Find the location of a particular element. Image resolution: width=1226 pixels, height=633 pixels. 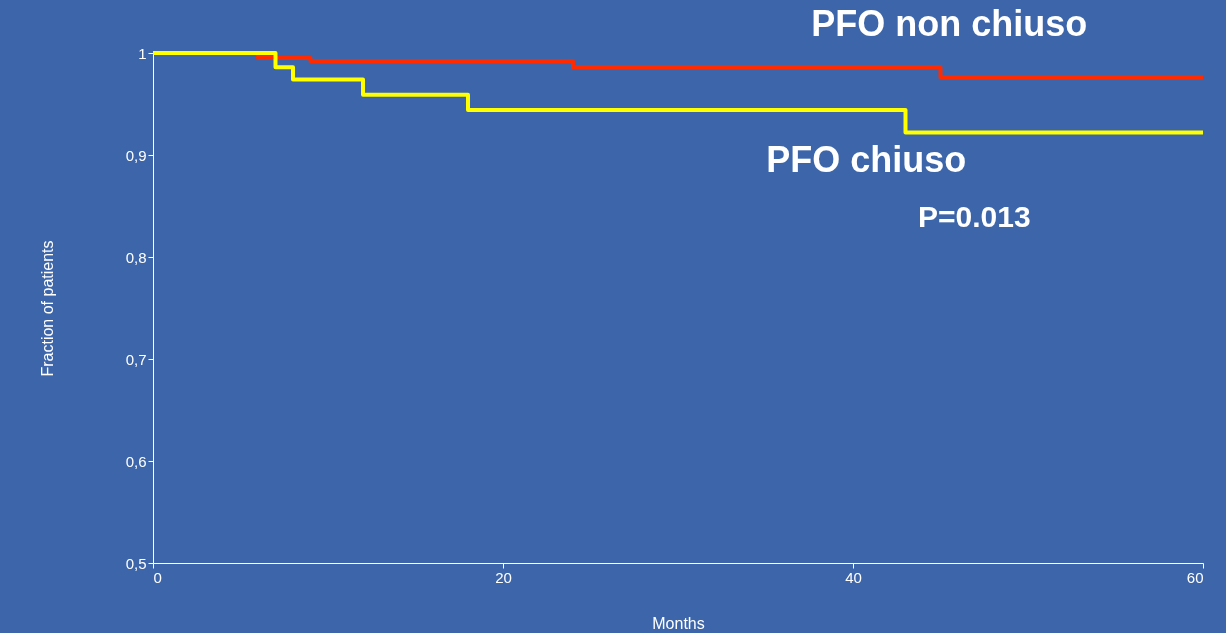

series-label: PFO chiuso is located at coordinates (866, 160).